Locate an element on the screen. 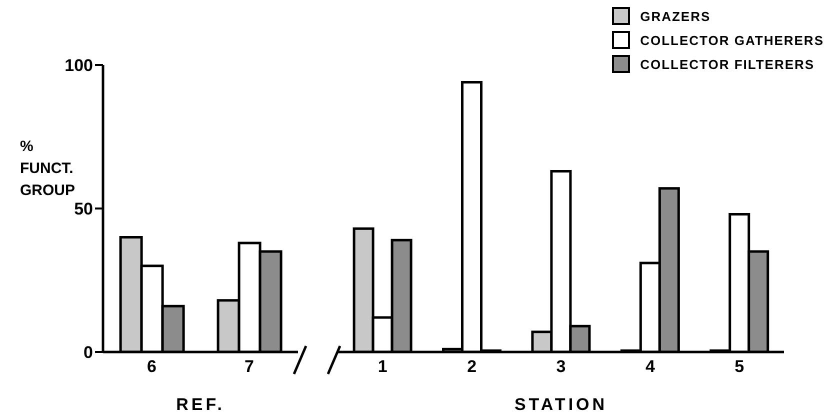  y-tick-label: 50 is located at coordinates (83, 209).